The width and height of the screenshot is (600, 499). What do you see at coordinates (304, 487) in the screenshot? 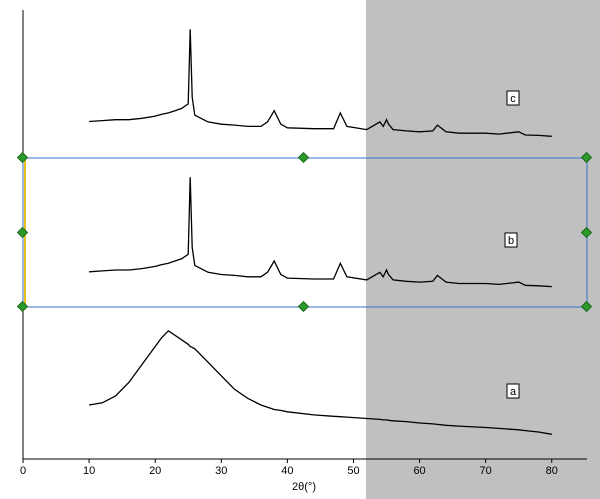
I see `x-axis-label: 2θ(°)` at bounding box center [304, 487].